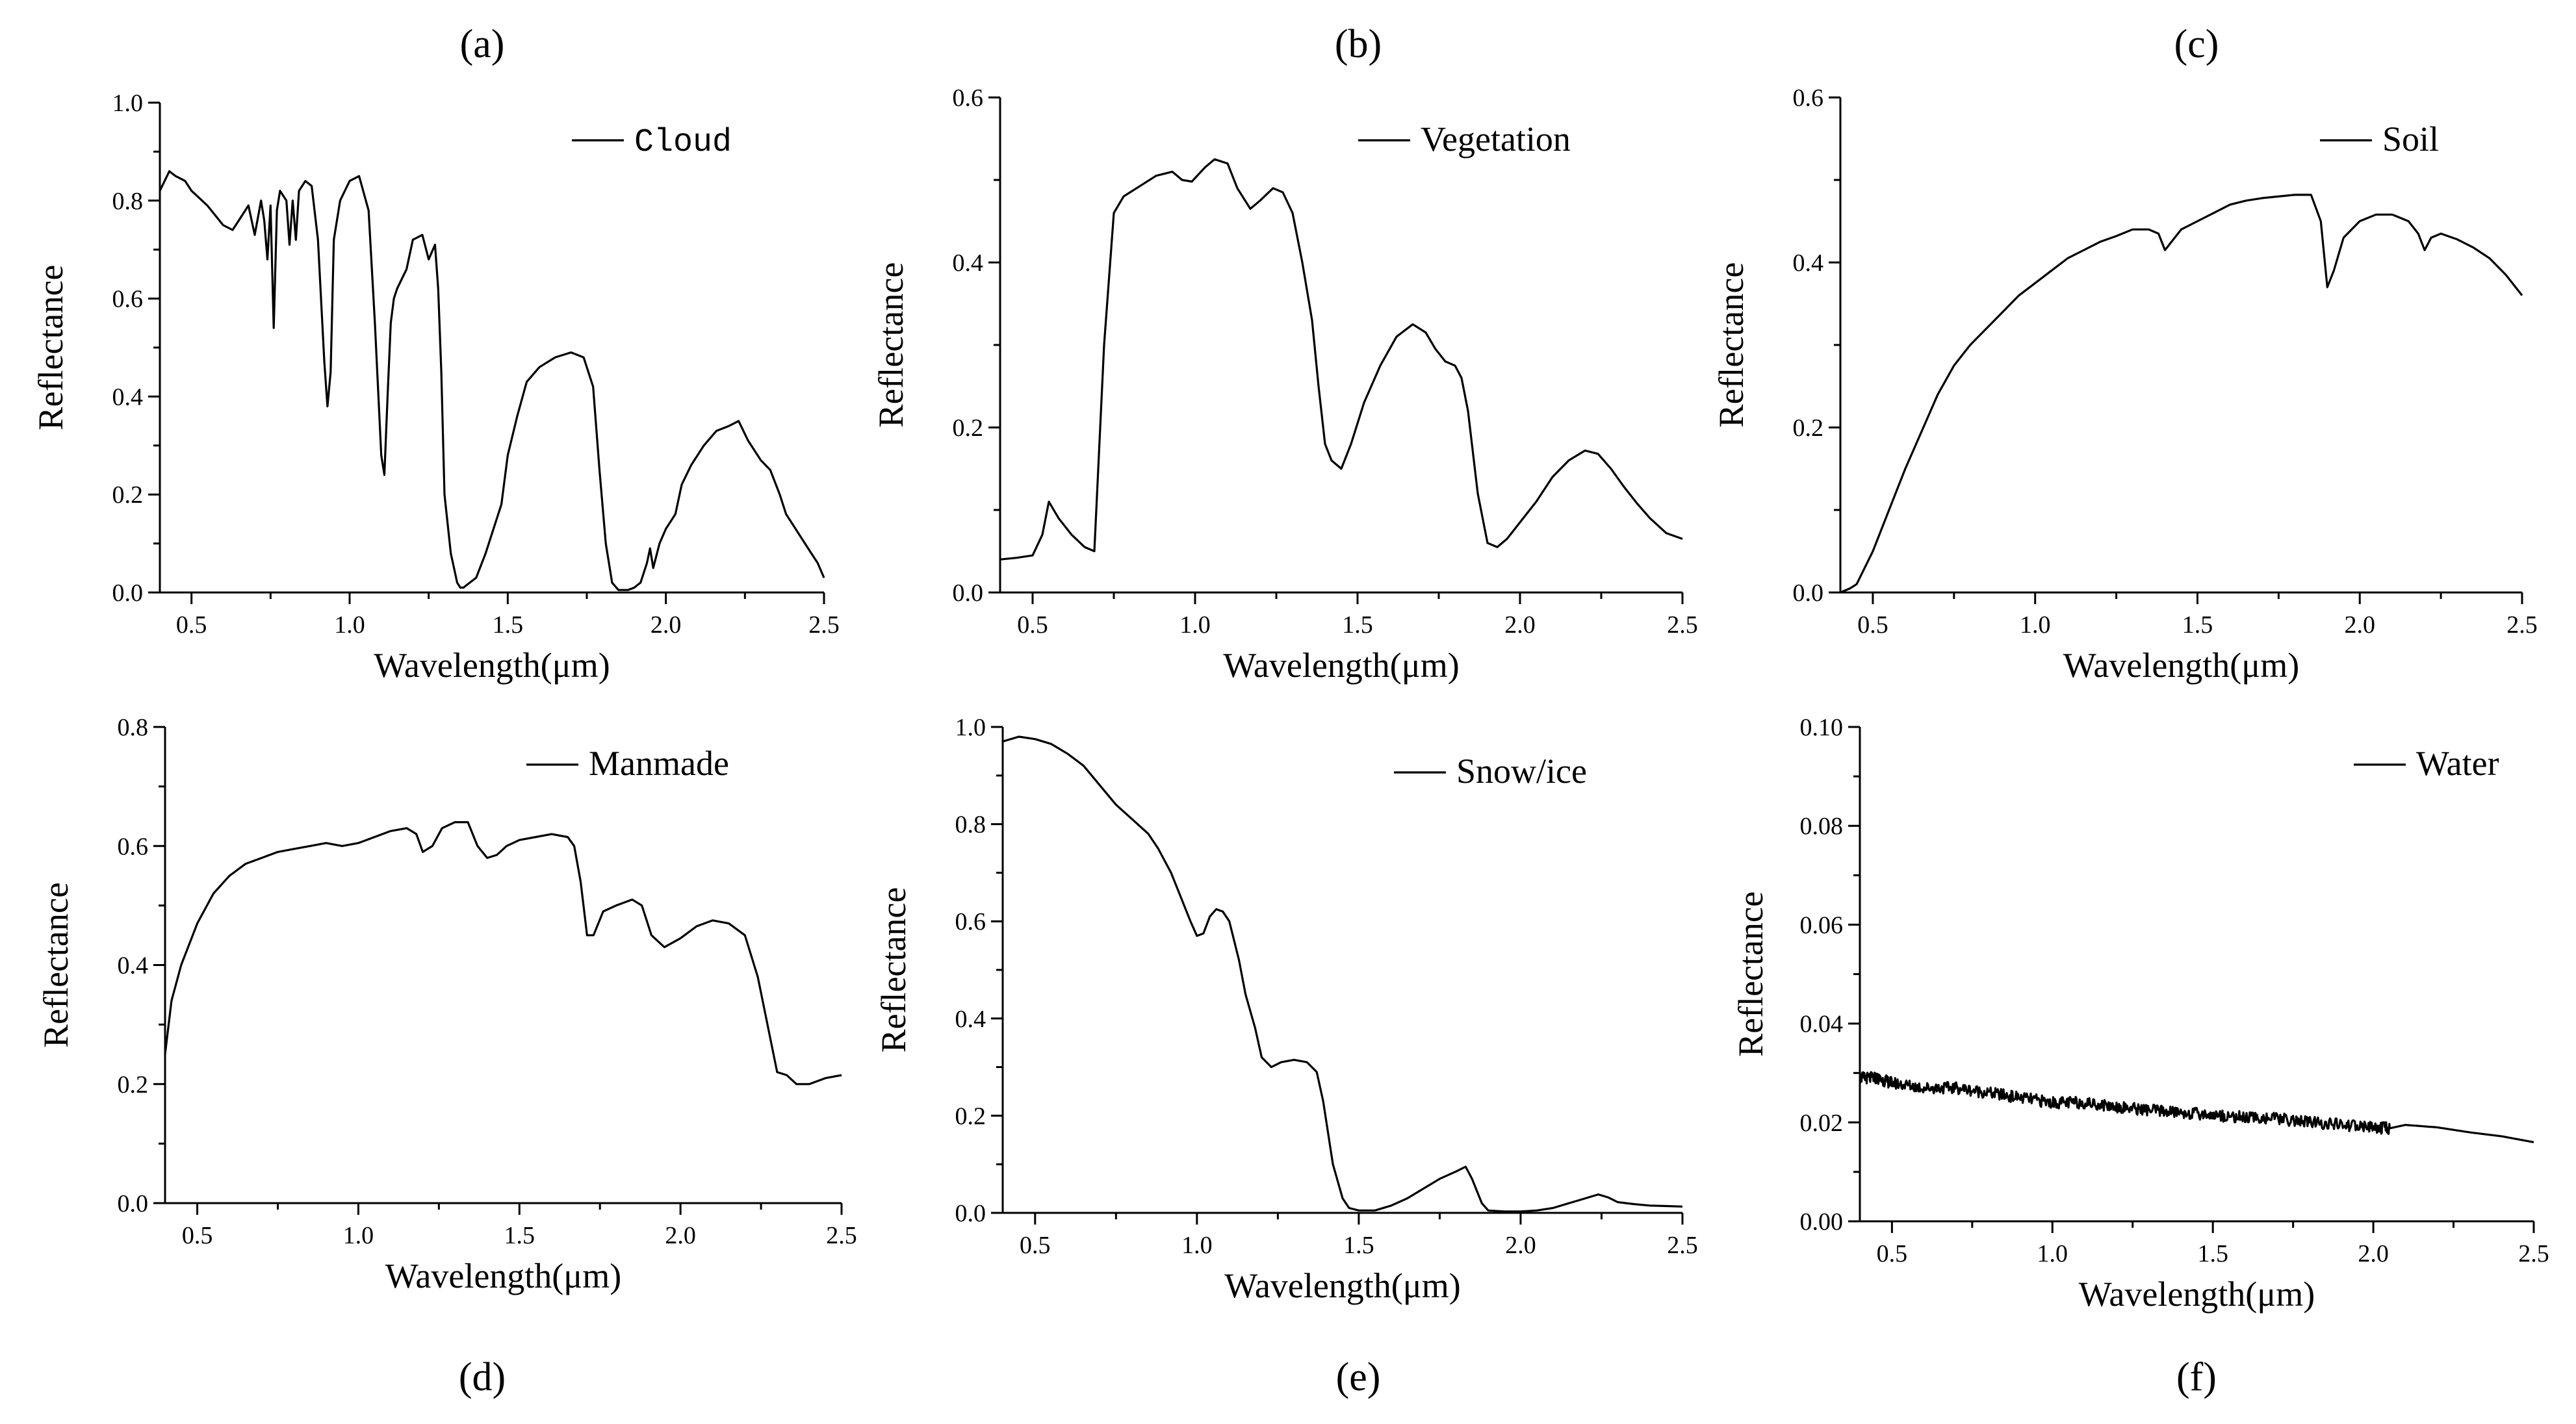 Image resolution: width=2576 pixels, height=1424 pixels. What do you see at coordinates (683, 142) in the screenshot?
I see `legend-label: Cloud` at bounding box center [683, 142].